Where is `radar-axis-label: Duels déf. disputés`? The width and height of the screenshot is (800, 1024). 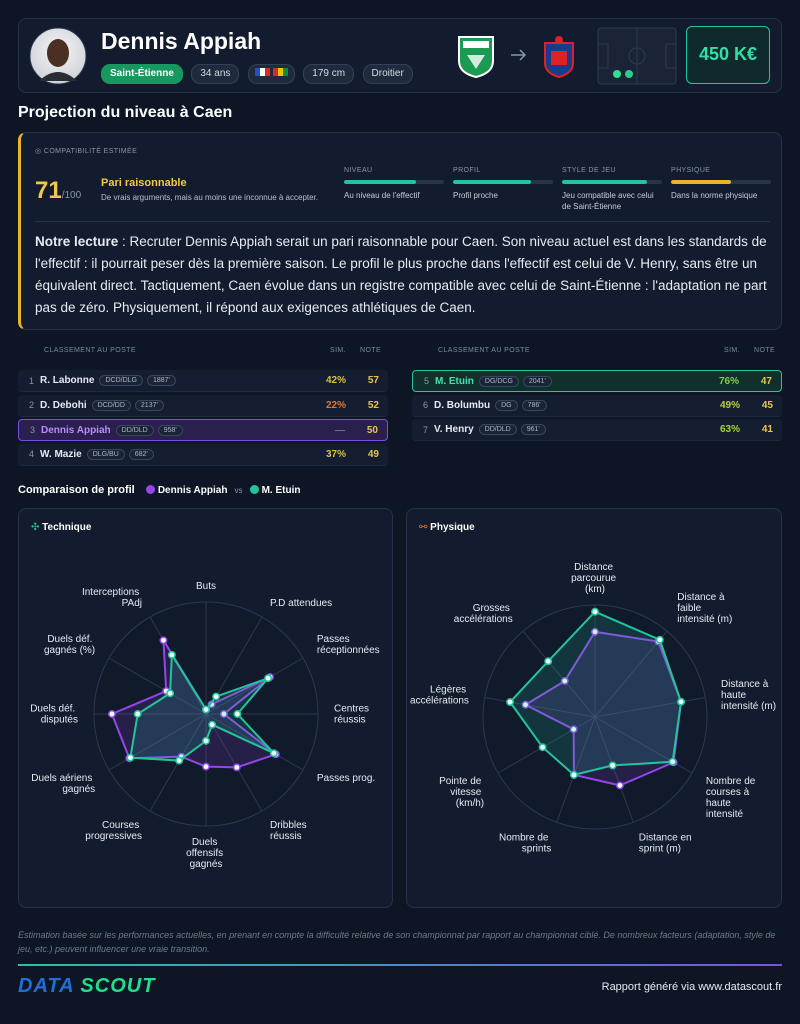 radar-axis-label: Duels déf. disputés is located at coordinates (54, 715).